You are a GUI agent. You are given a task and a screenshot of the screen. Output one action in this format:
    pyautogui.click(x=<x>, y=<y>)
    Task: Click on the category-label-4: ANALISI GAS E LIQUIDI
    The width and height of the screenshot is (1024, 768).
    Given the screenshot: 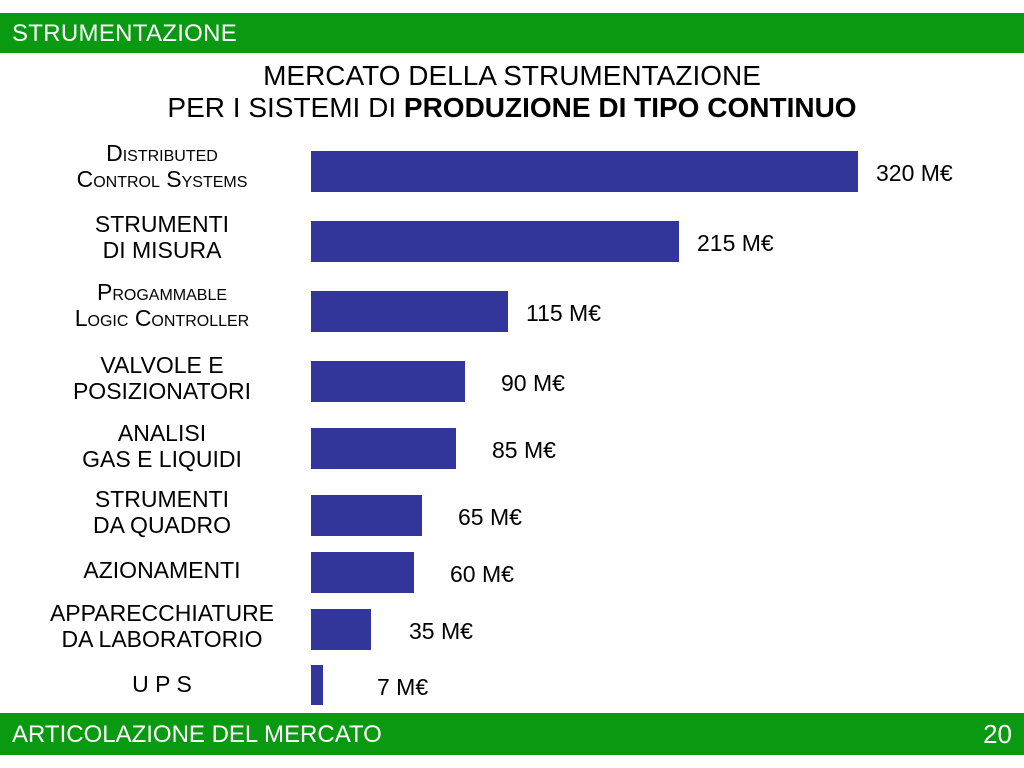 What is the action you would take?
    pyautogui.click(x=162, y=446)
    